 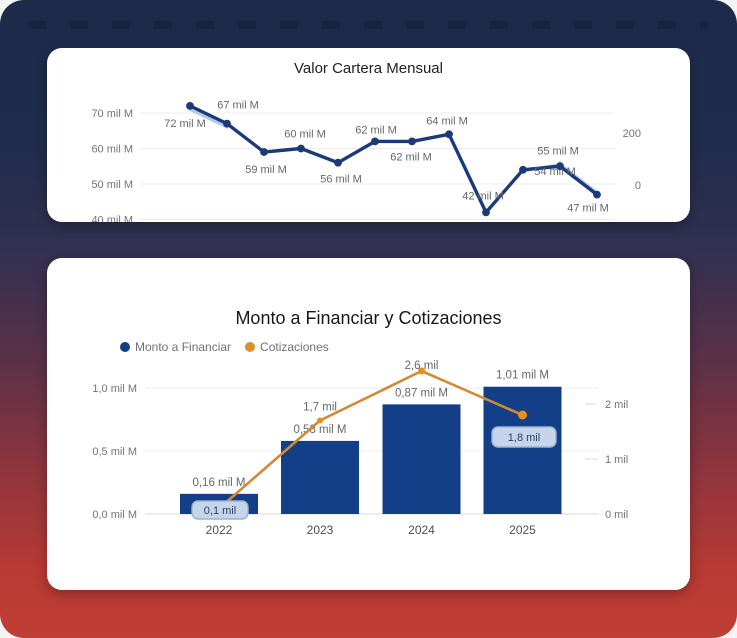 I want to click on point-label: 54 mil M, so click(x=555, y=172).